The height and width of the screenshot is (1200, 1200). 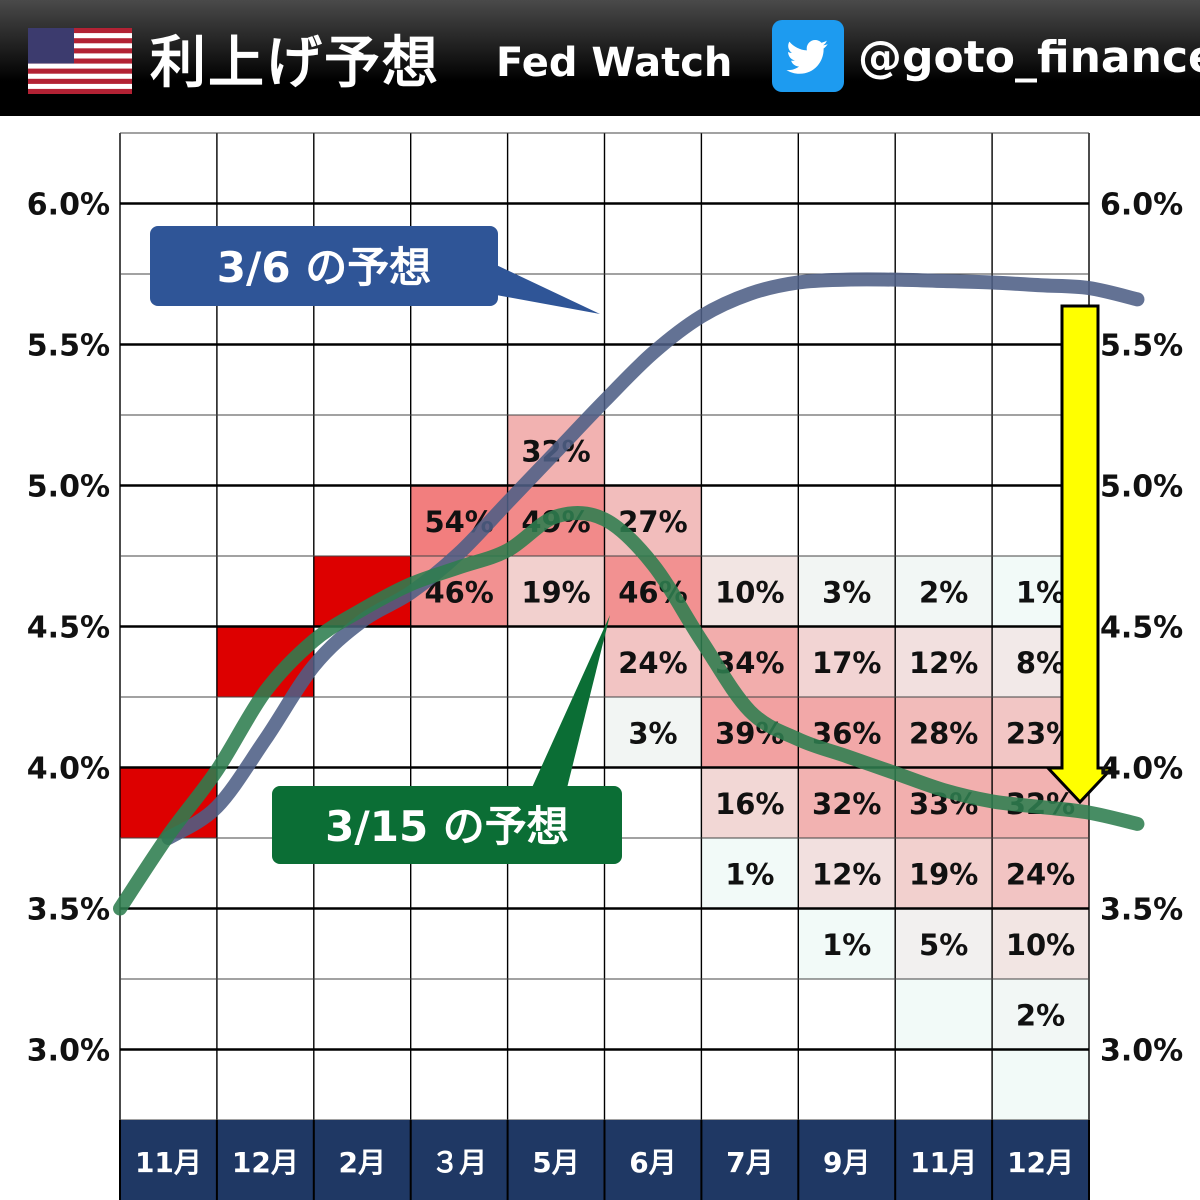 I want to click on callout-pointer-mar15, so click(x=570, y=703).